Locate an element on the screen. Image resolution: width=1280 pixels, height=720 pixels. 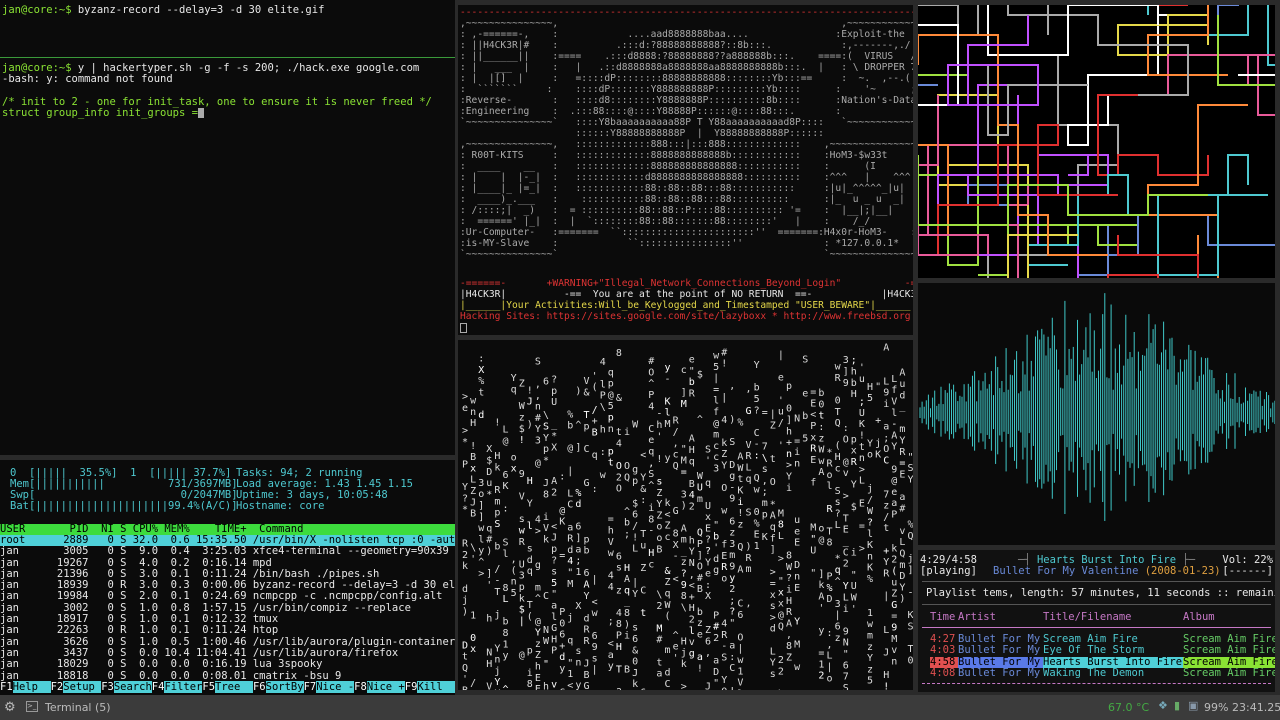
pipes-pane is located at coordinates (1096, 141).